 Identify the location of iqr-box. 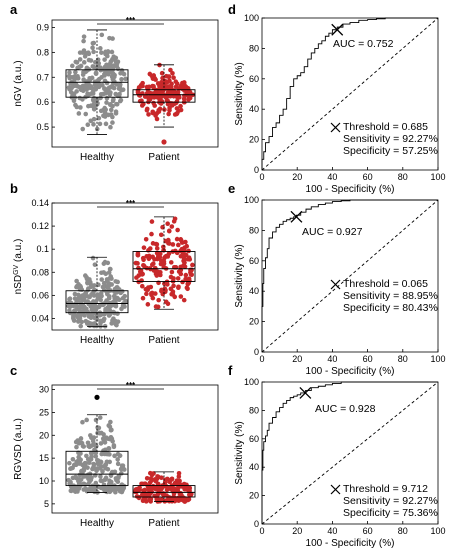
(164, 266).